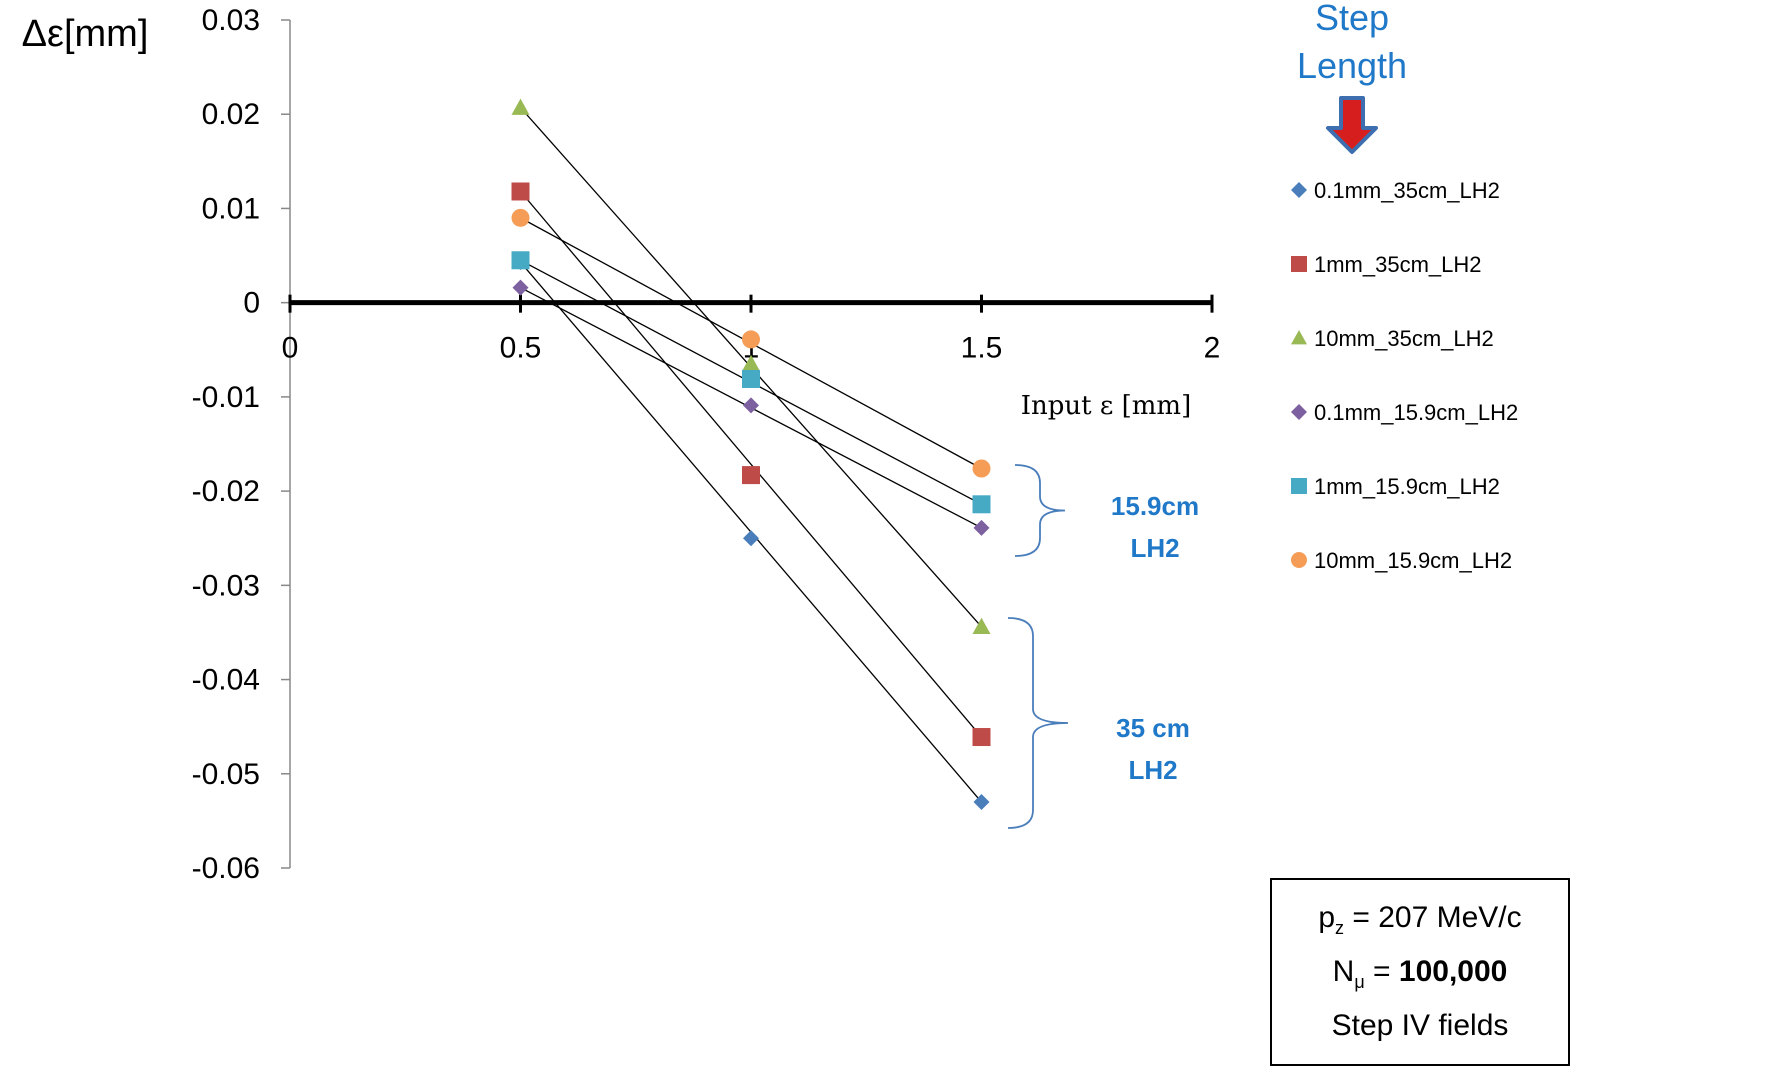 The height and width of the screenshot is (1074, 1785). What do you see at coordinates (1340, 928) in the screenshot?
I see `info-pz-sub: z` at bounding box center [1340, 928].